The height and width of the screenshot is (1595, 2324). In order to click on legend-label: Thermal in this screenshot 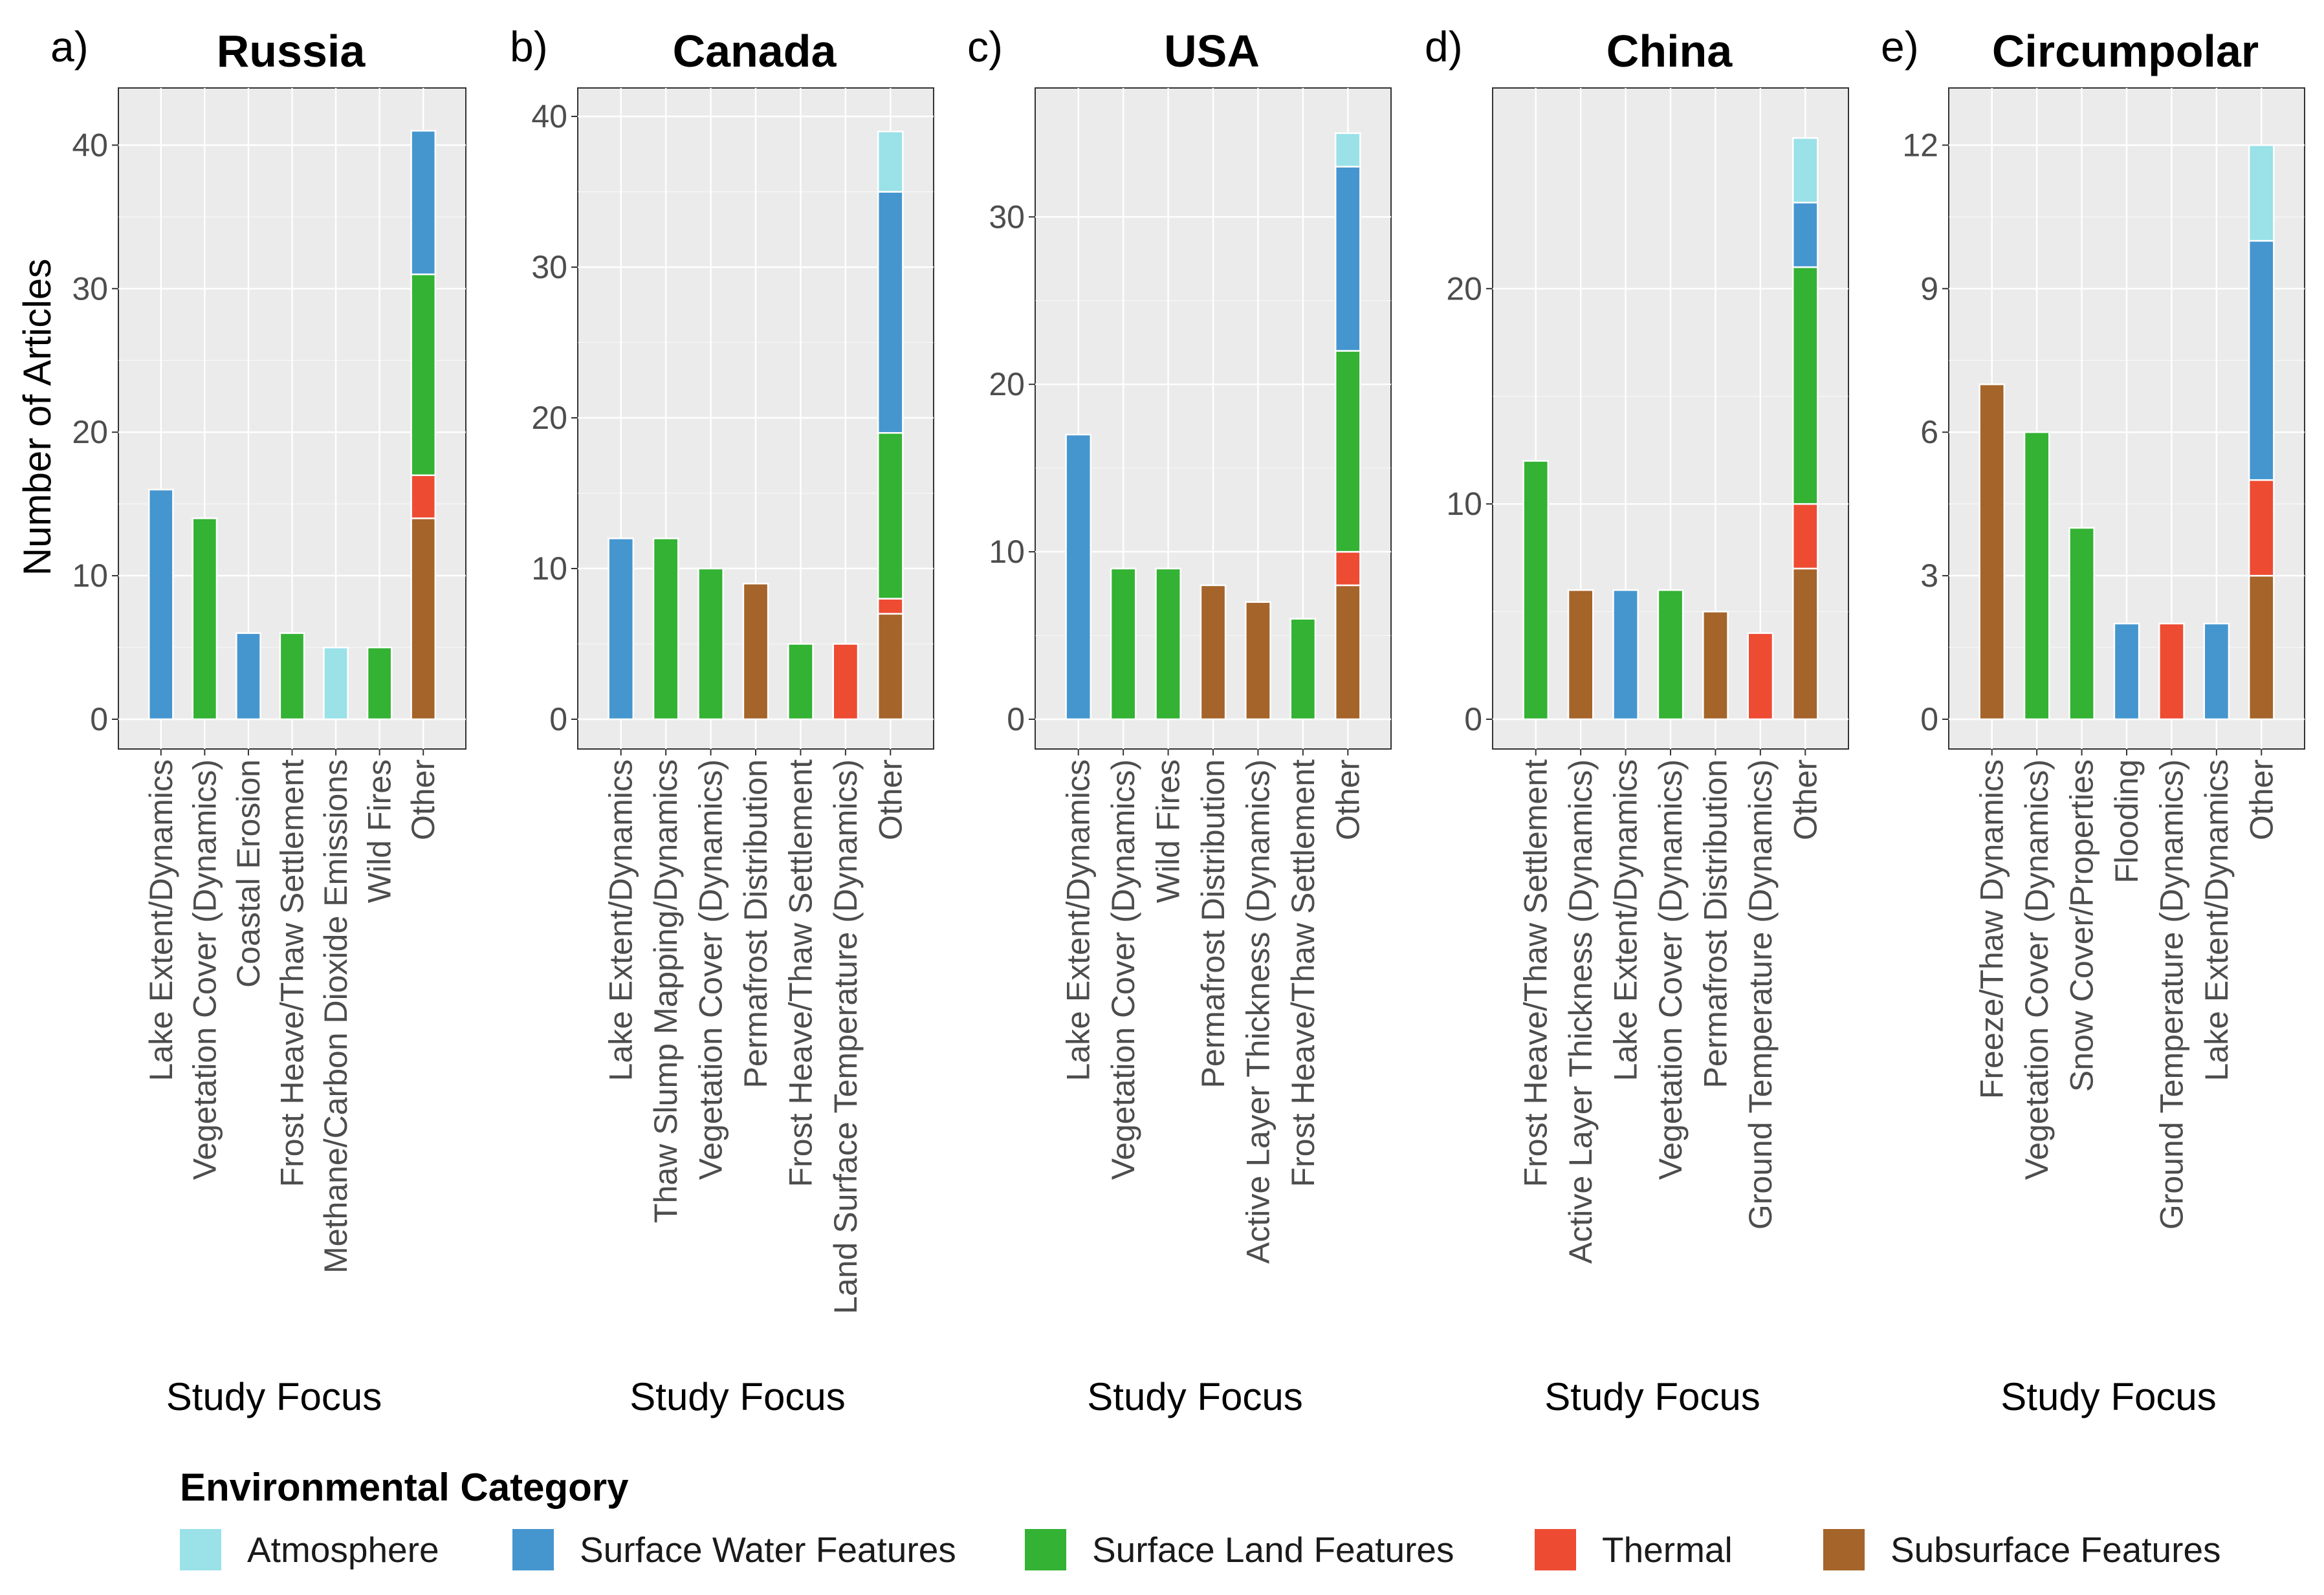, I will do `click(1668, 1550)`.